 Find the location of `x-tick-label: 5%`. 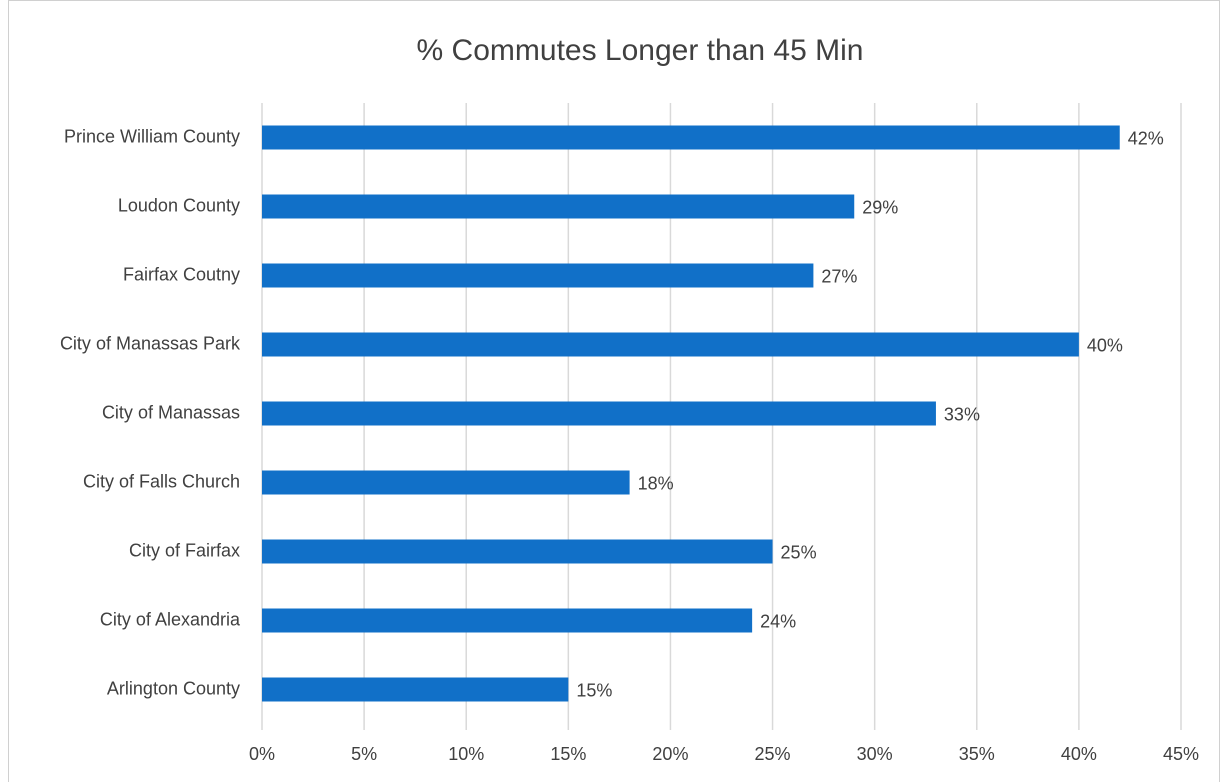

x-tick-label: 5% is located at coordinates (364, 754).